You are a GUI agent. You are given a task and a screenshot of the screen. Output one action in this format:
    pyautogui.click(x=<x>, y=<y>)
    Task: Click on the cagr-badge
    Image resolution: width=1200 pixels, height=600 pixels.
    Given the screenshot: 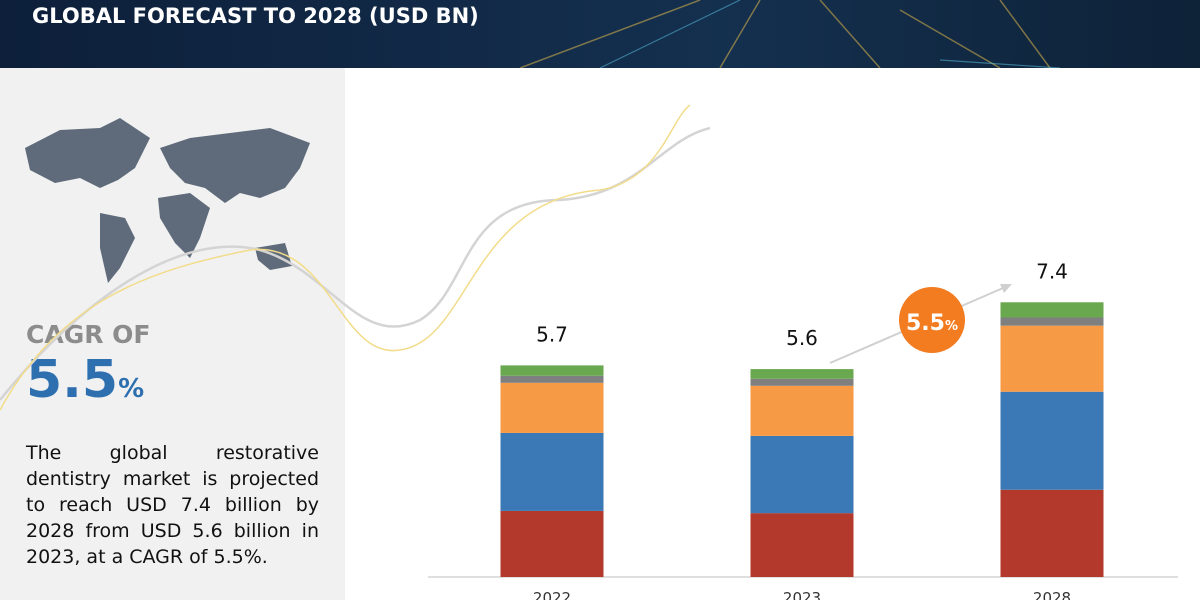 What is the action you would take?
    pyautogui.click(x=932, y=320)
    